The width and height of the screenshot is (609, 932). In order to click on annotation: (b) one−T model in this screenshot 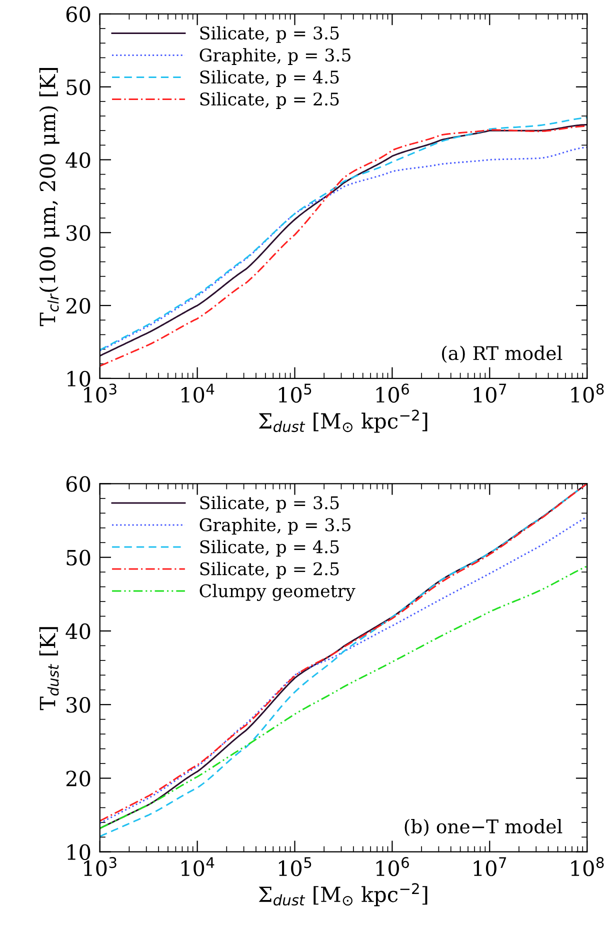, I will do `click(483, 827)`.